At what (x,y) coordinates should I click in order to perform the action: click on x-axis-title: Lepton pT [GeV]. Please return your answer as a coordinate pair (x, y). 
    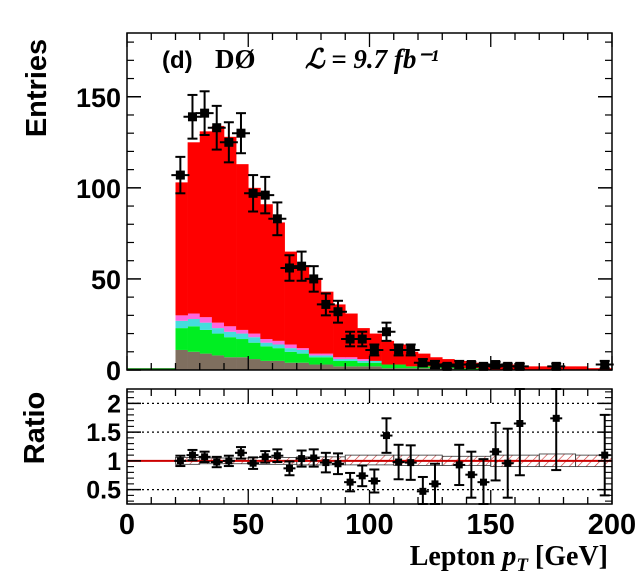
    Looking at the image, I should click on (509, 558).